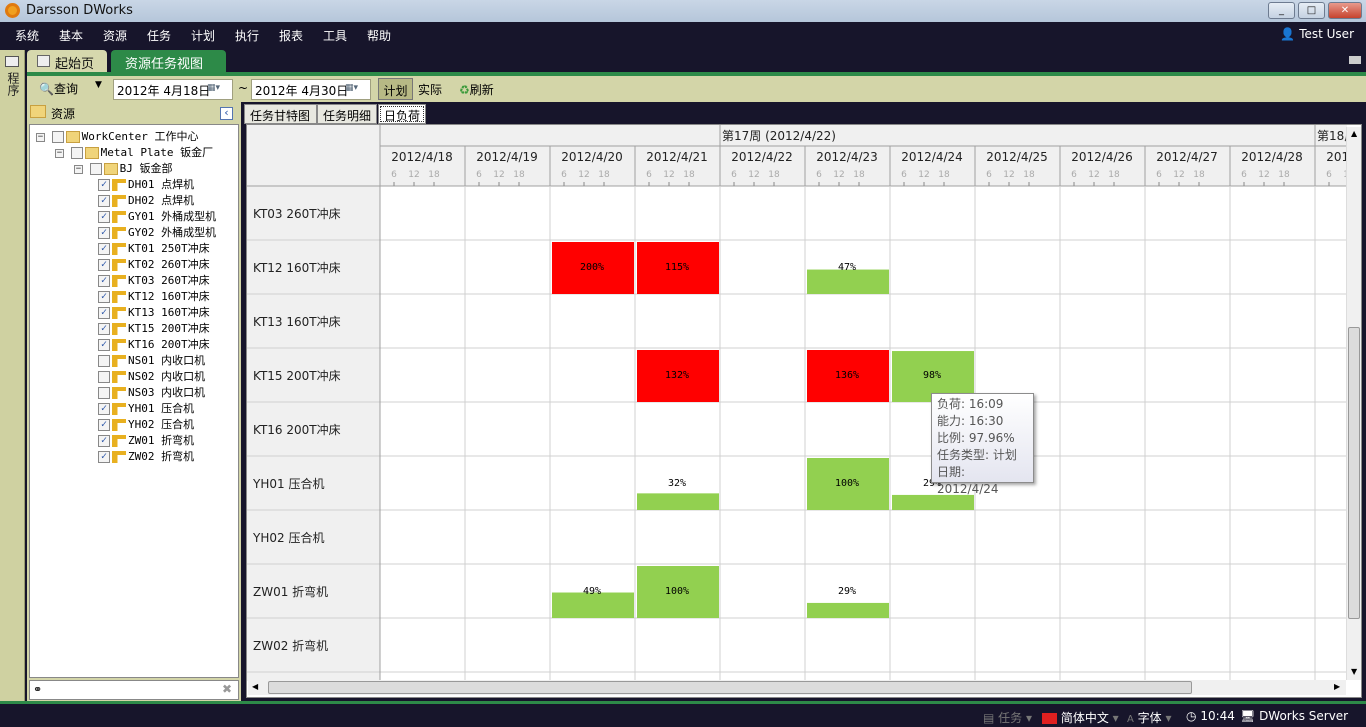 This screenshot has width=1366, height=727. I want to click on language-menu: 简体中文 ▾, so click(1080, 717).